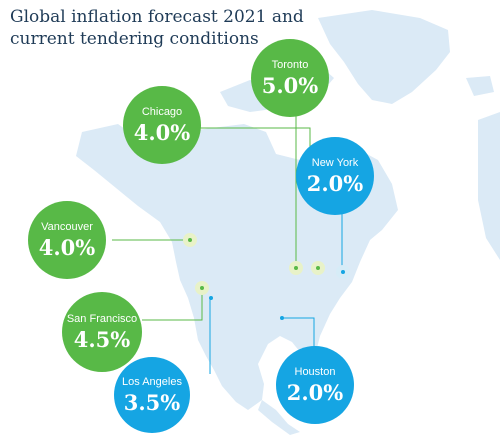 The height and width of the screenshot is (435, 500). Describe the element at coordinates (190, 240) in the screenshot. I see `vancouver-marker` at that location.